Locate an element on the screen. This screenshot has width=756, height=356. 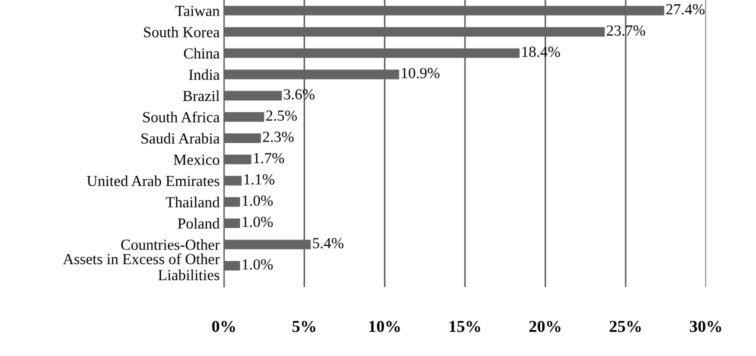
y-tick-label: Saudi Arabia is located at coordinates (181, 138).